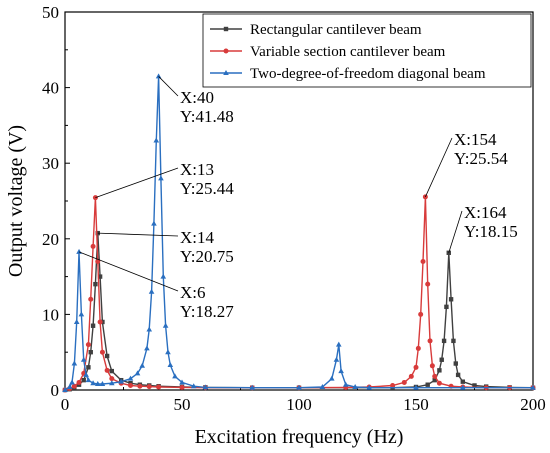  What do you see at coordinates (299, 437) in the screenshot?
I see `x-axis-title: Excitation frequency (Hz)` at bounding box center [299, 437].